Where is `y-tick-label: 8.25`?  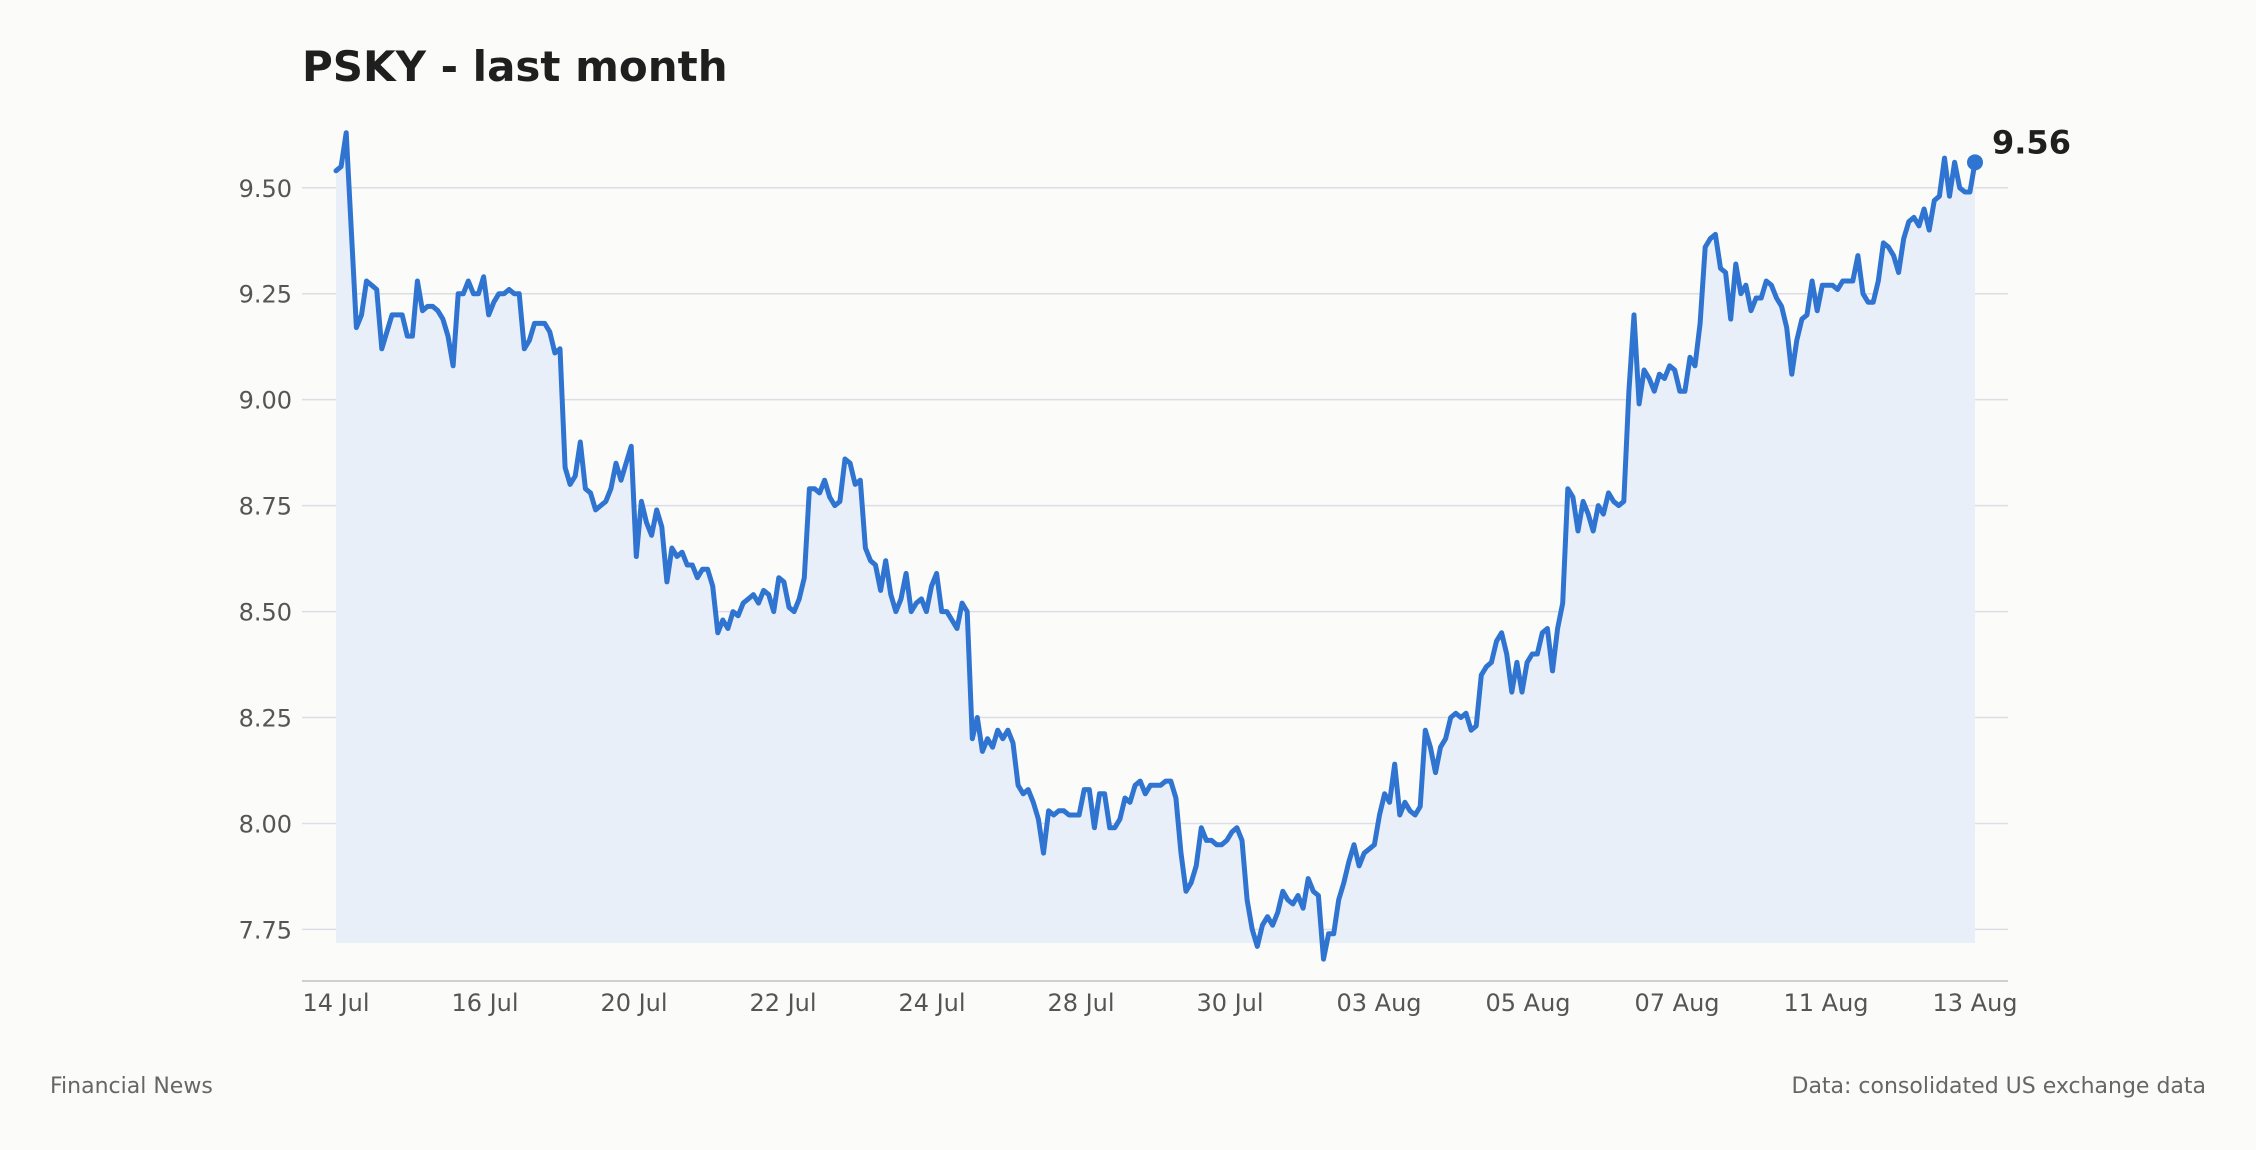 y-tick-label: 8.25 is located at coordinates (265, 719).